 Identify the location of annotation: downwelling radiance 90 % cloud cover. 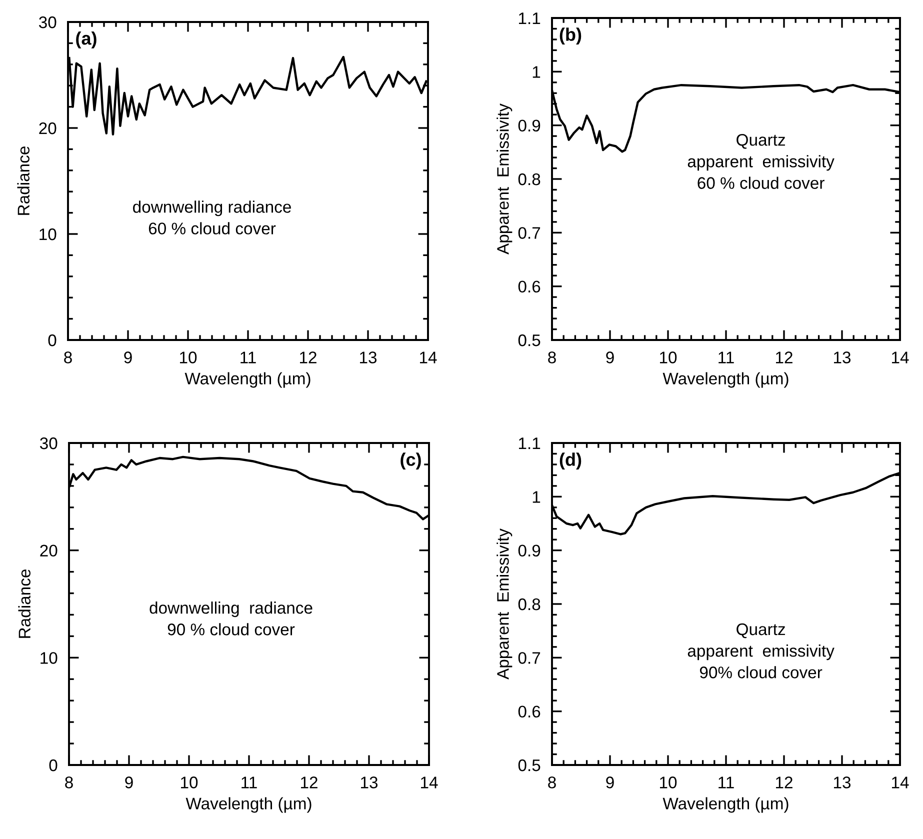
(231, 619).